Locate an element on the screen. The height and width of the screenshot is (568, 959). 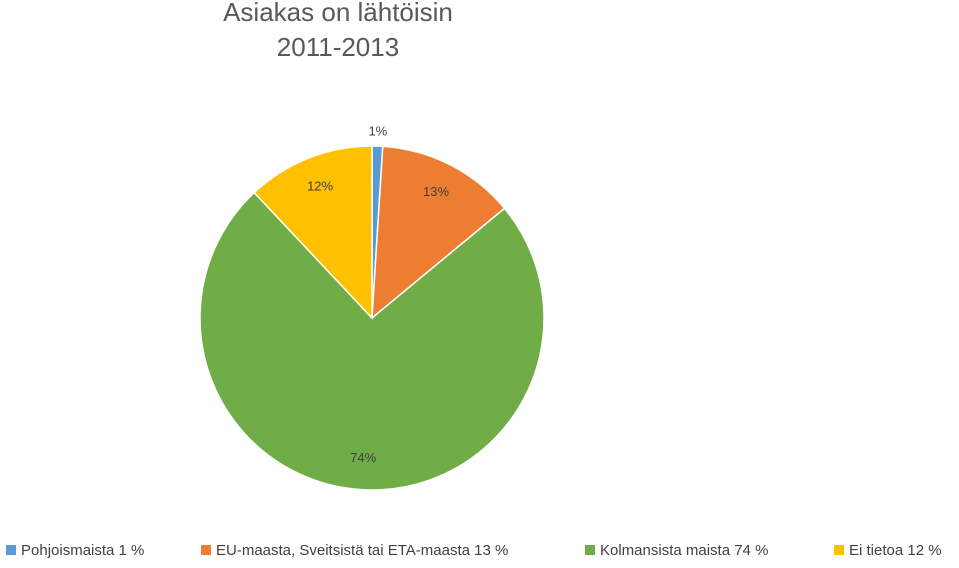
legend-label: Ei tietoa 12 % is located at coordinates (895, 550).